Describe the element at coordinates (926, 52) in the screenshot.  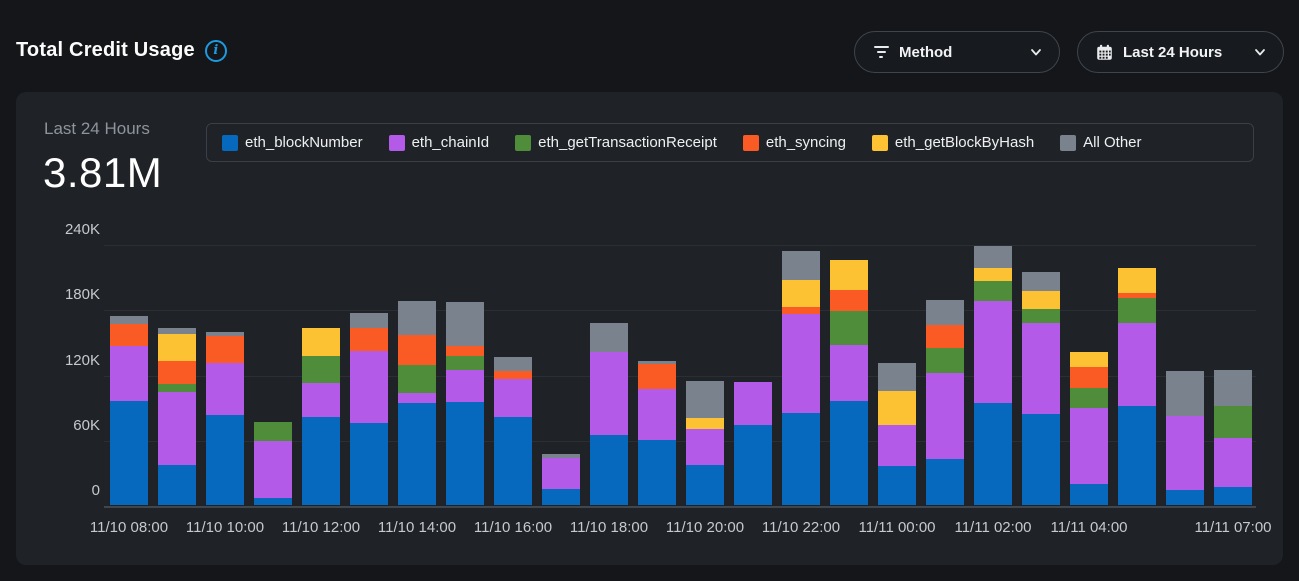
I see `method-filter-label: Method` at that location.